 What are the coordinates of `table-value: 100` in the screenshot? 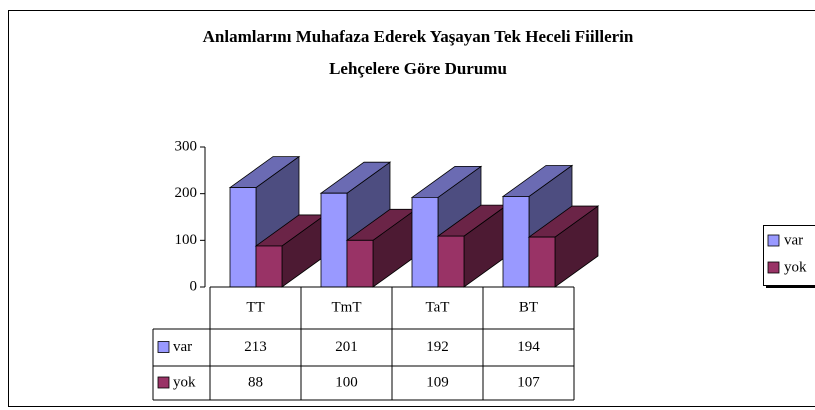 It's located at (346, 382).